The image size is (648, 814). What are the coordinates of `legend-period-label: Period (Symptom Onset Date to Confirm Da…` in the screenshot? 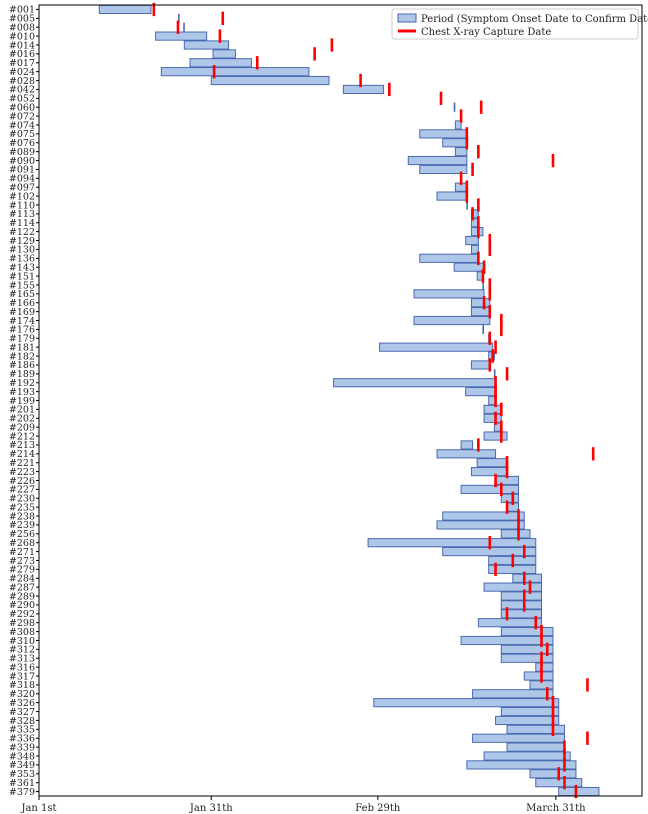 It's located at (534, 19).